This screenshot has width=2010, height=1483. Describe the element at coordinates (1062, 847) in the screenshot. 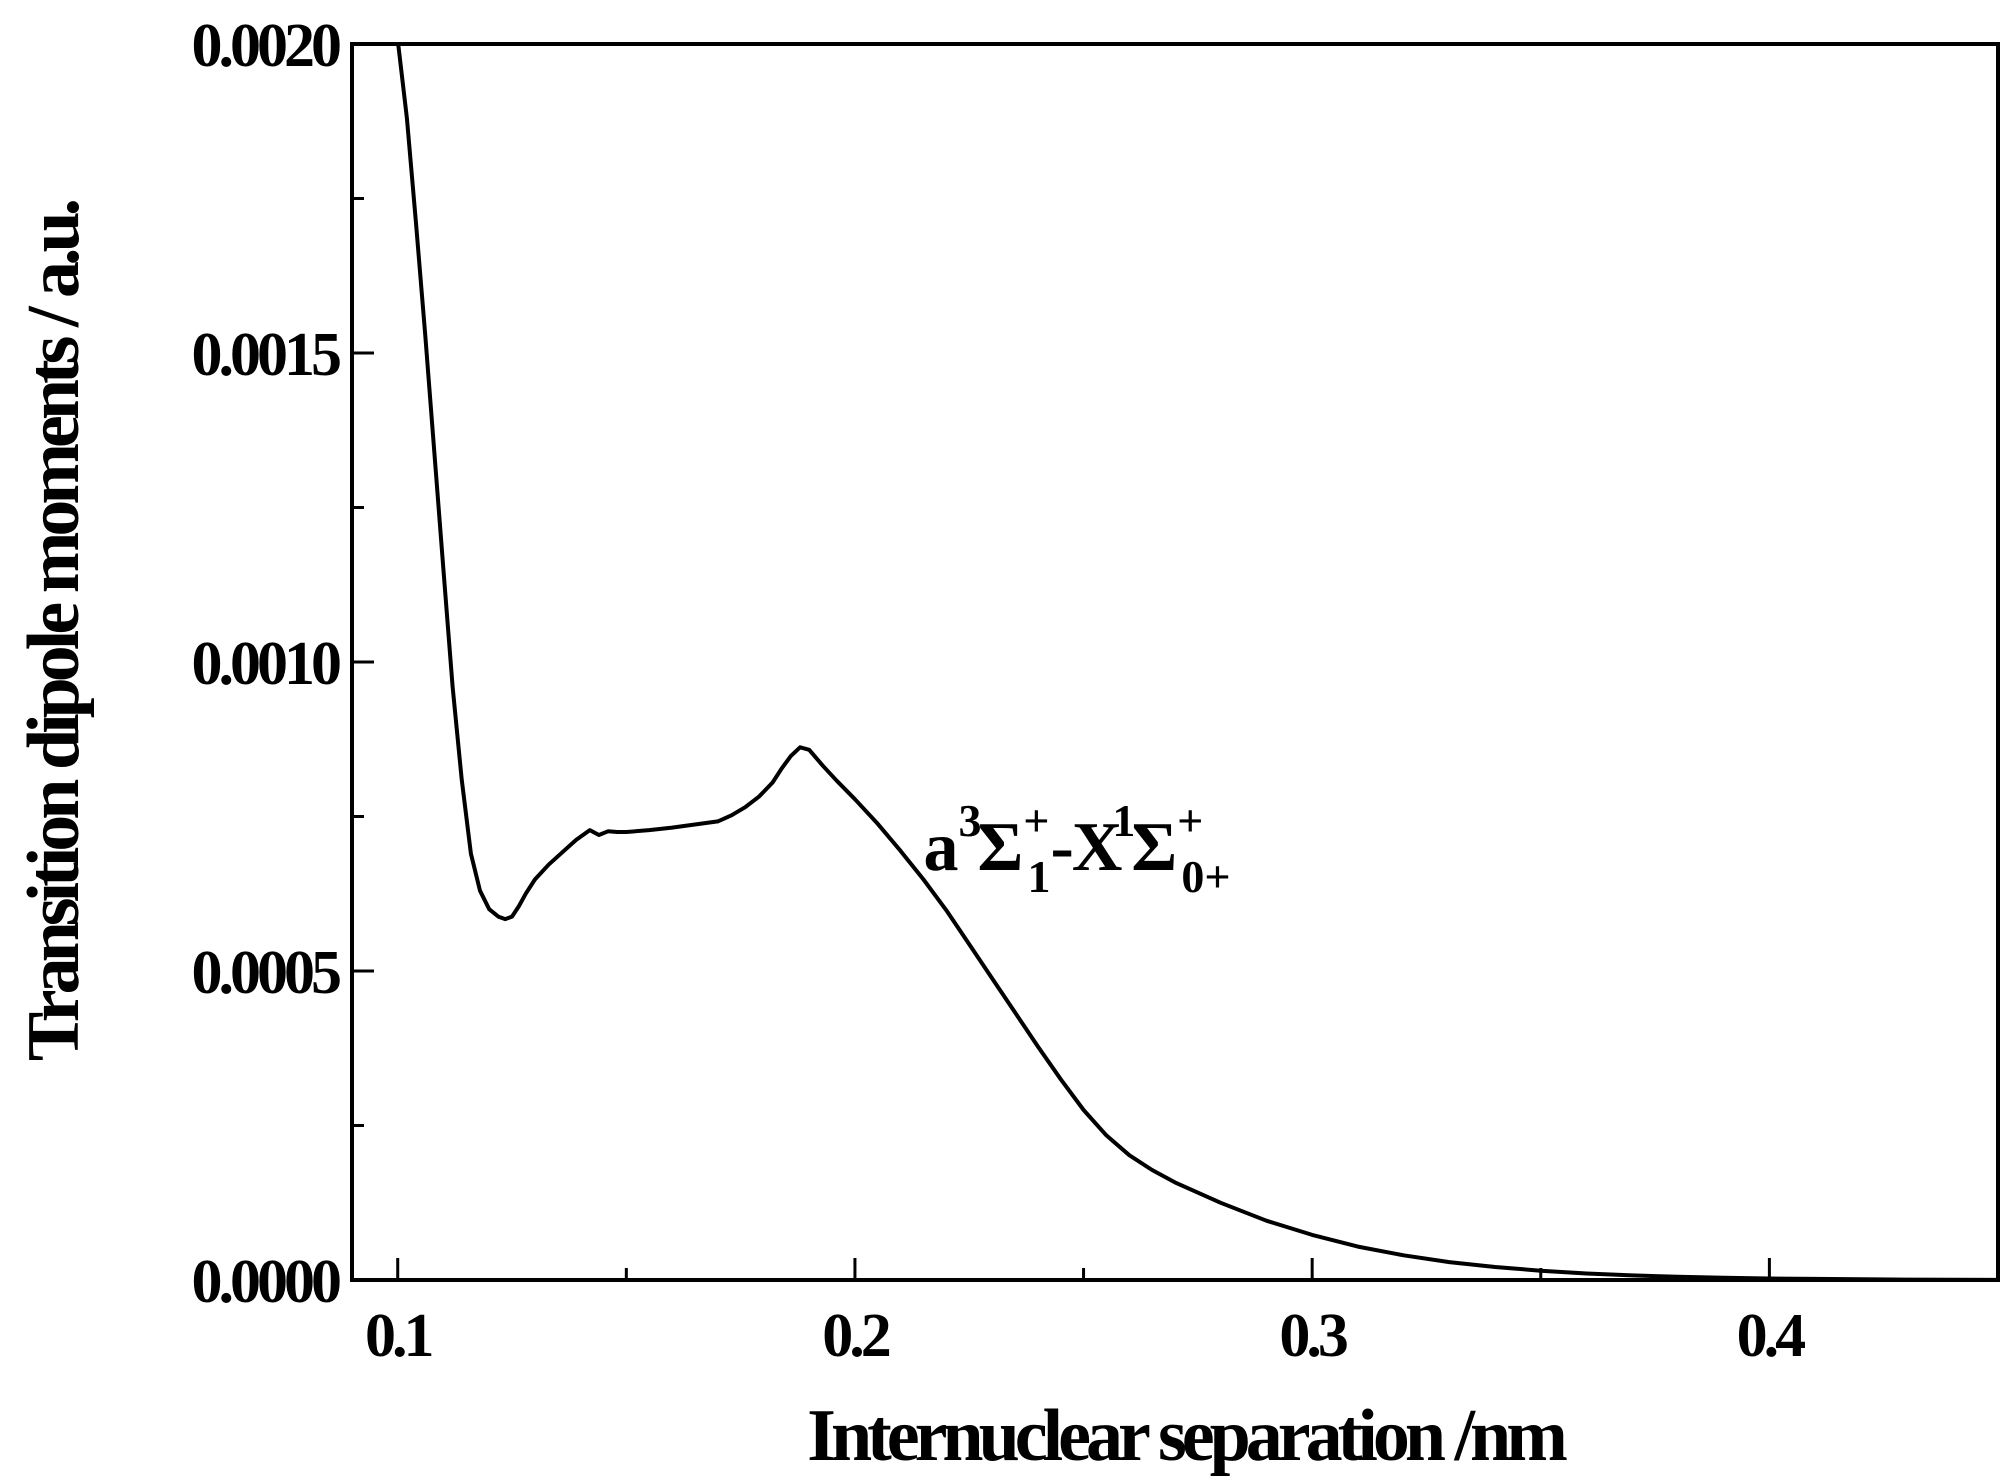

I see `annot-dash: -` at that location.